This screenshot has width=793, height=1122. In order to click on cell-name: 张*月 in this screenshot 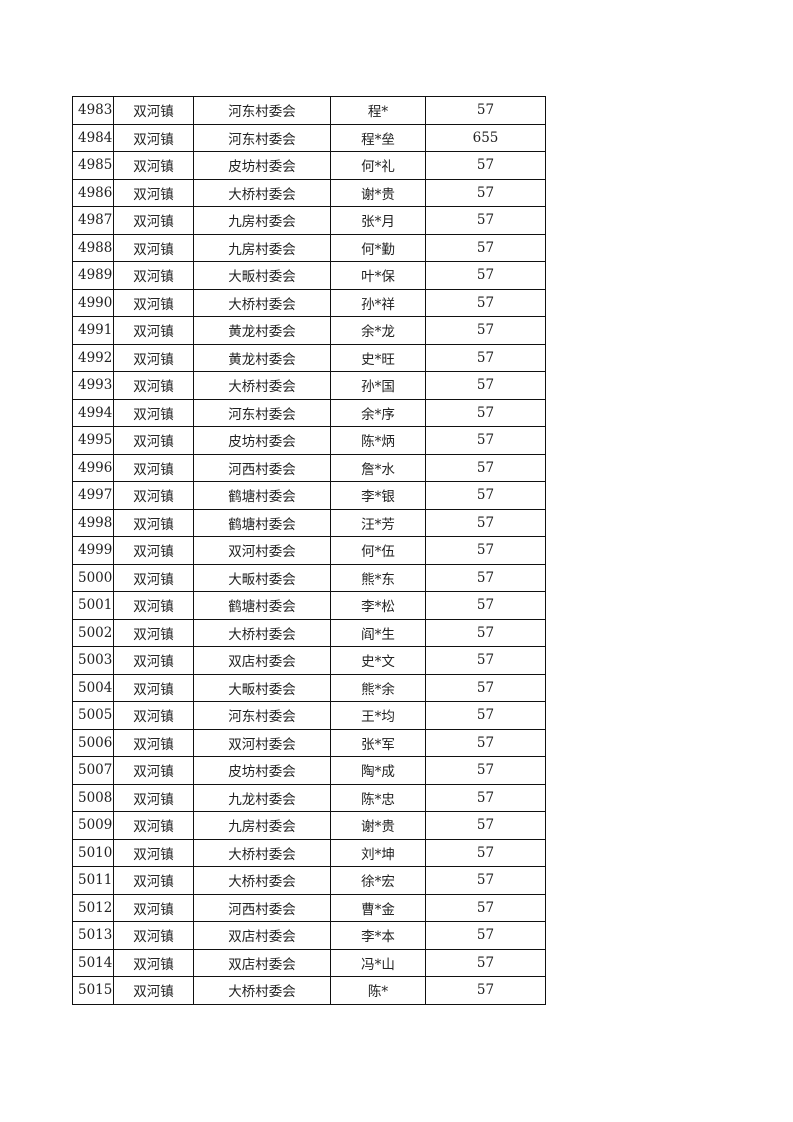, I will do `click(378, 220)`.